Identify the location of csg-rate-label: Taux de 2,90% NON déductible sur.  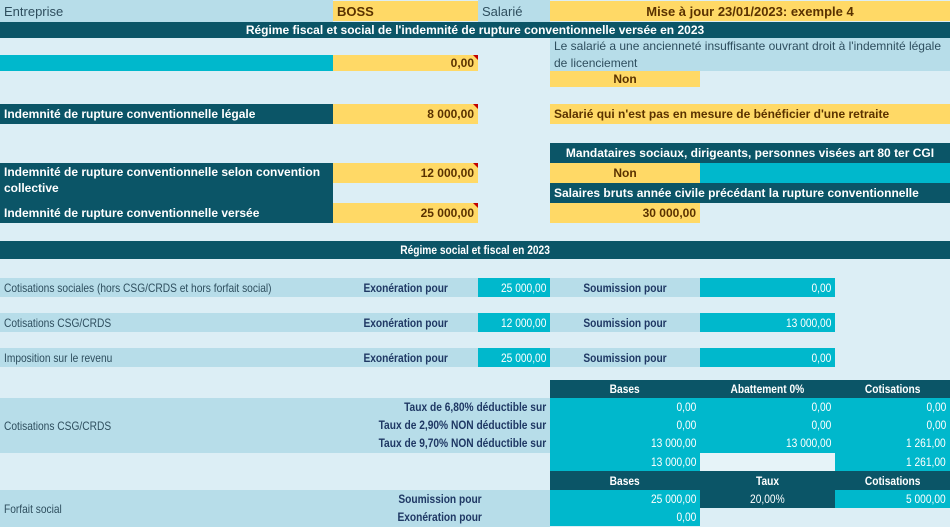
(425, 425).